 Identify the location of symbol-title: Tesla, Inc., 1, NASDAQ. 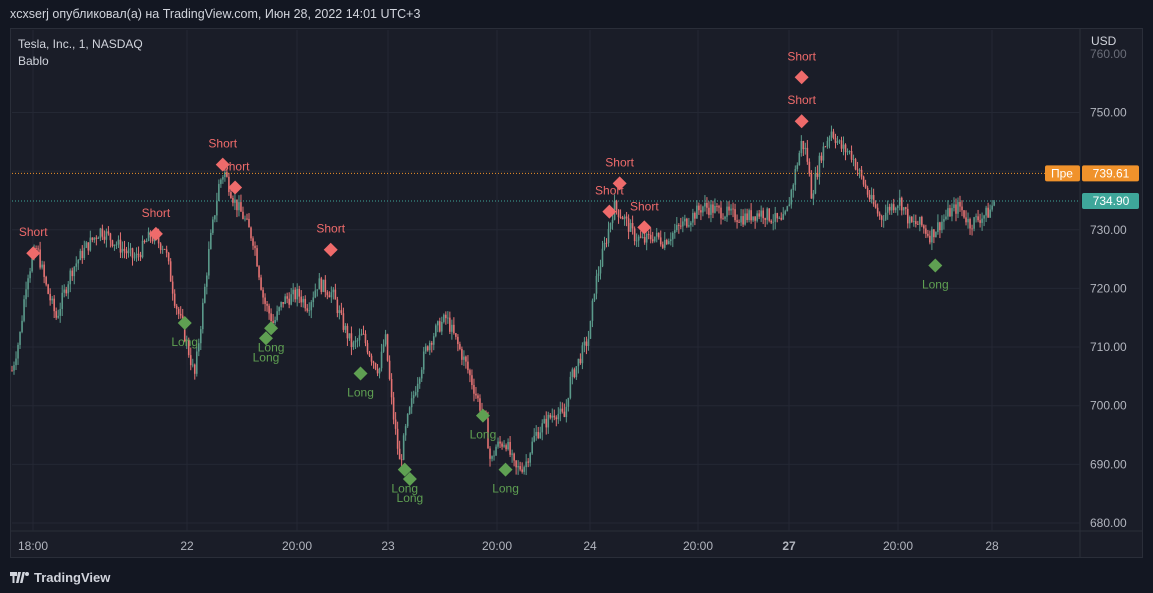
(80, 44).